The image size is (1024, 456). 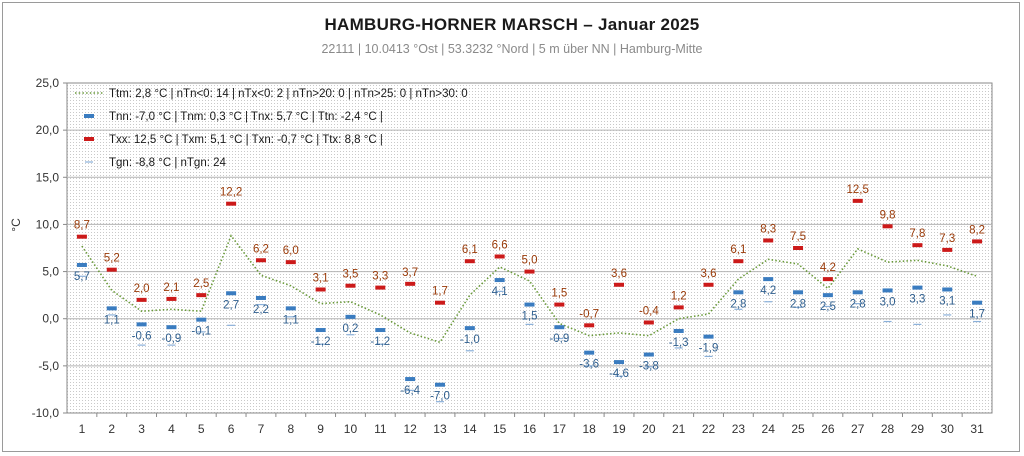 I want to click on legend-text: Tgn: -8,8 °C | nTgn: 24, so click(x=167, y=163).